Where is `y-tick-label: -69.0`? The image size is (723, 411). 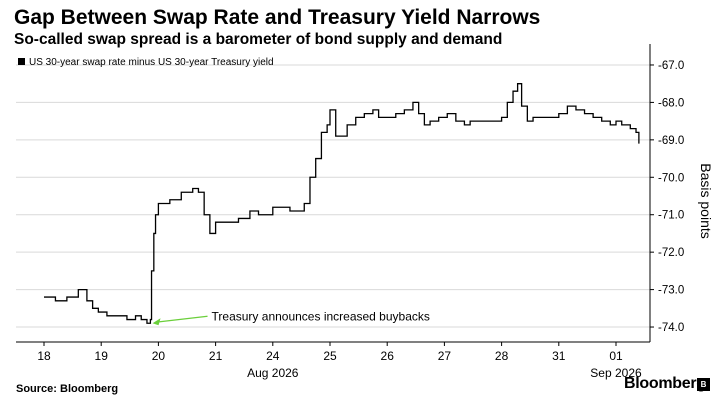
y-tick-label: -69.0 is located at coordinates (671, 141).